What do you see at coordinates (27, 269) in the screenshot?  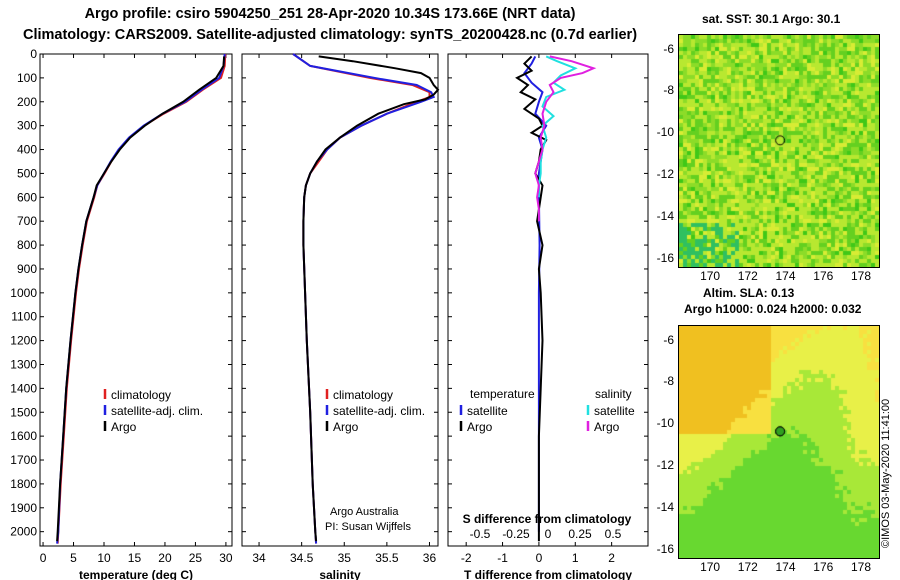 I see `y-tick-label: 900` at bounding box center [27, 269].